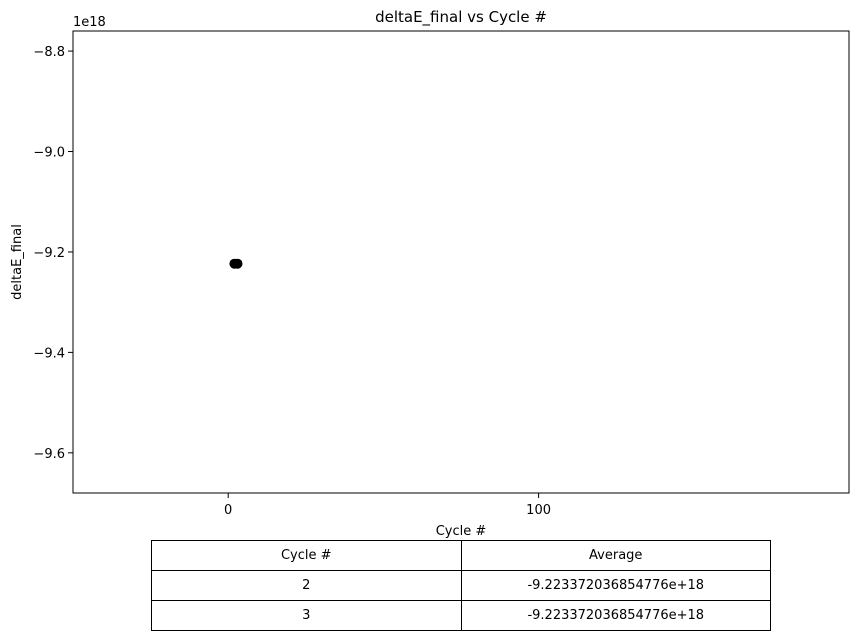 This screenshot has height=642, width=858. Describe the element at coordinates (461, 17) in the screenshot. I see `chart-title: deltaE_final vs Cycle #` at that location.